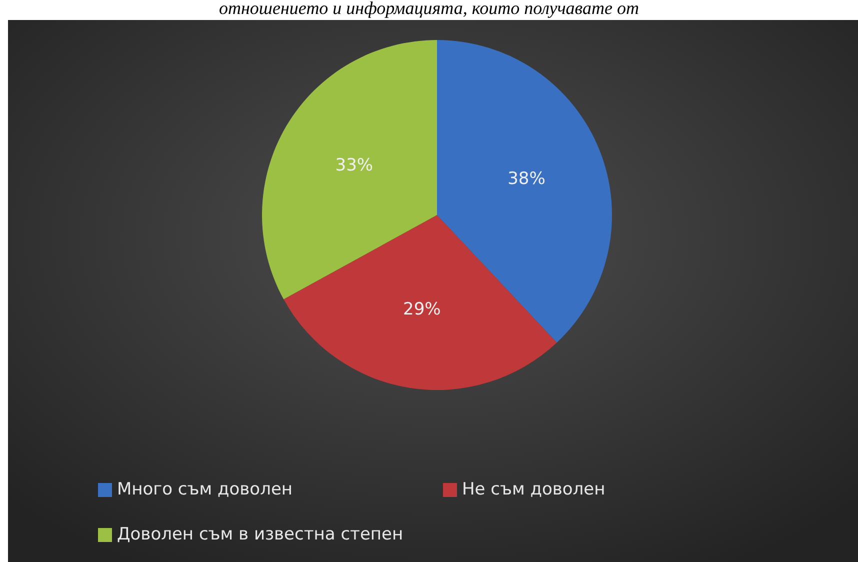 The height and width of the screenshot is (562, 858). Describe the element at coordinates (205, 490) in the screenshot. I see `legend-label: Много съм доволен` at that location.